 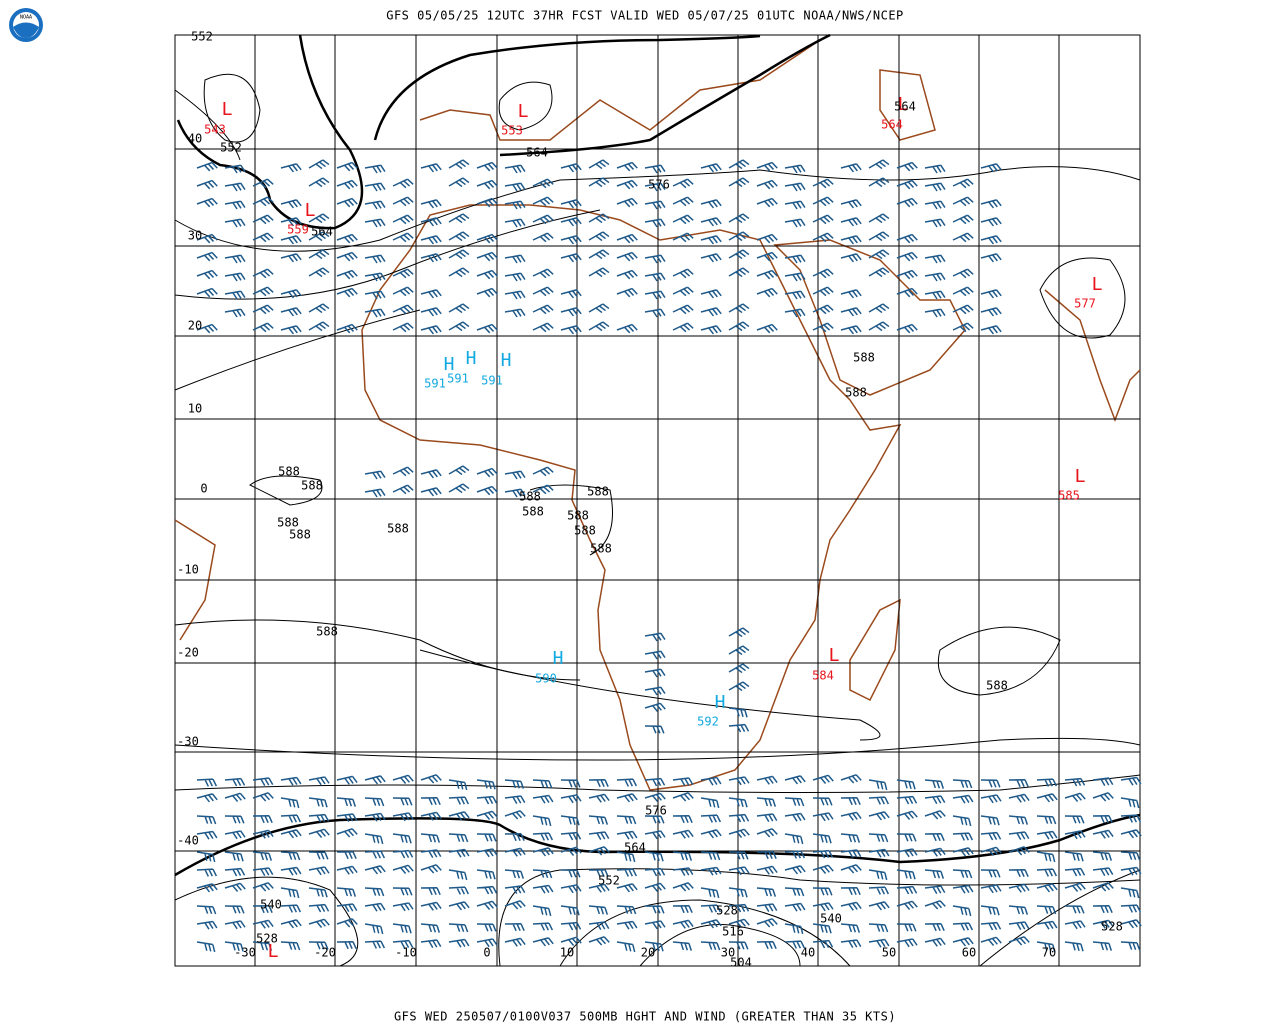 I want to click on contour-label: 528, so click(x=1112, y=927).